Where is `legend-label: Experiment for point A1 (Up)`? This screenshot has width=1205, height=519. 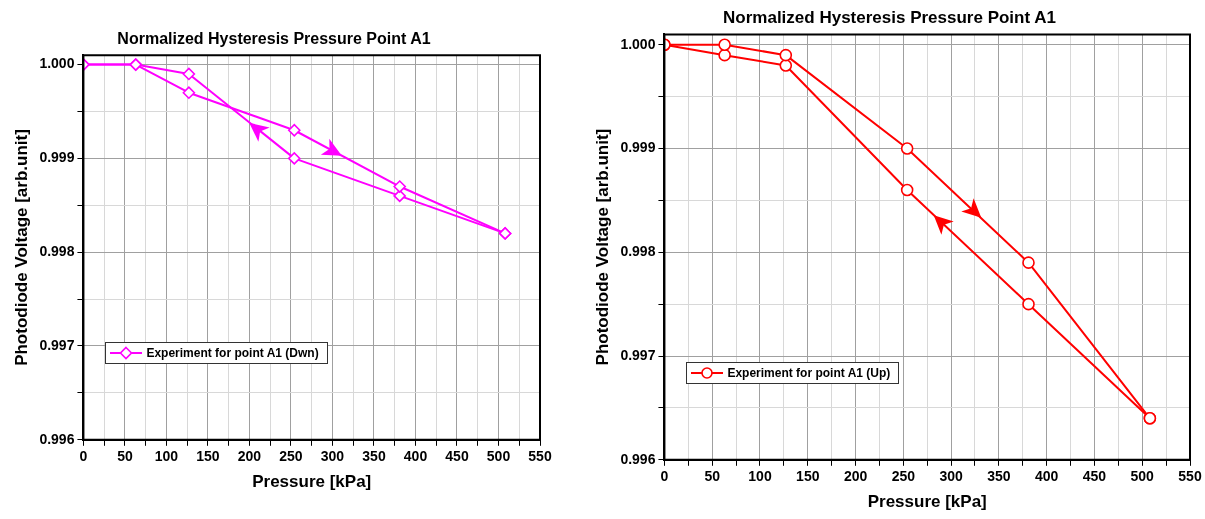
legend-label: Experiment for point A1 (Up) is located at coordinates (809, 372).